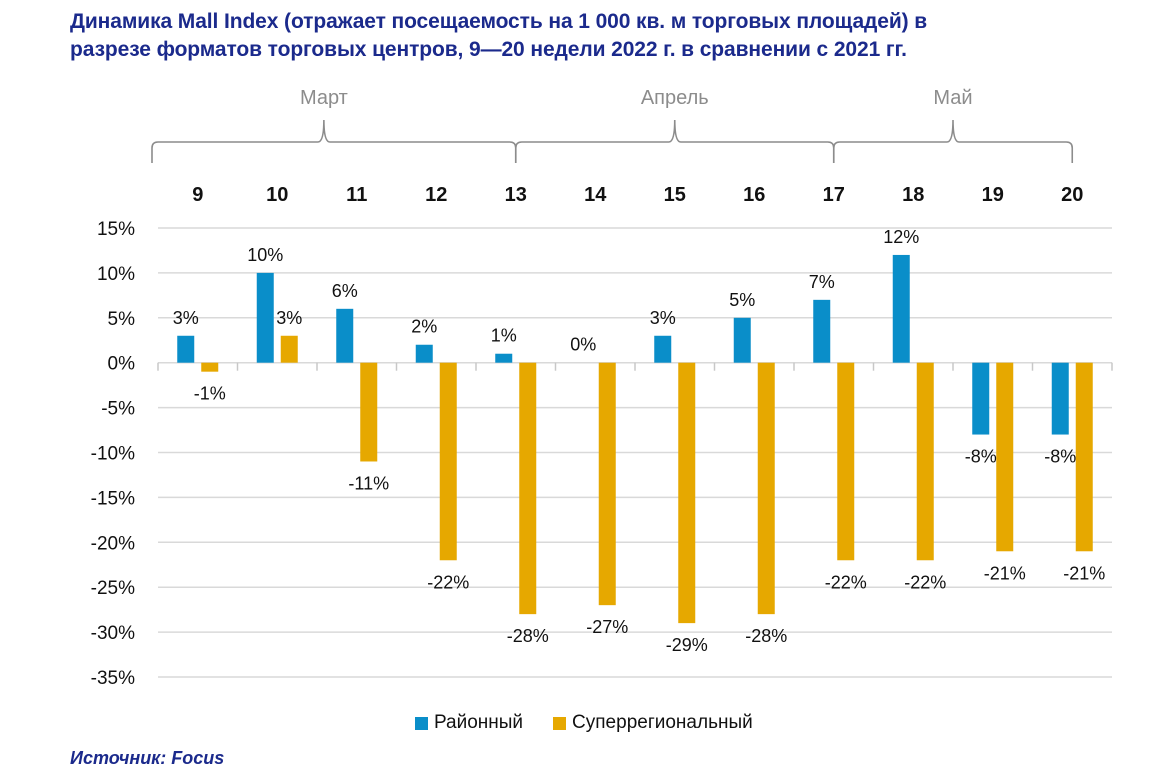  What do you see at coordinates (993, 195) in the screenshot?
I see `x-tick-label: 19` at bounding box center [993, 195].